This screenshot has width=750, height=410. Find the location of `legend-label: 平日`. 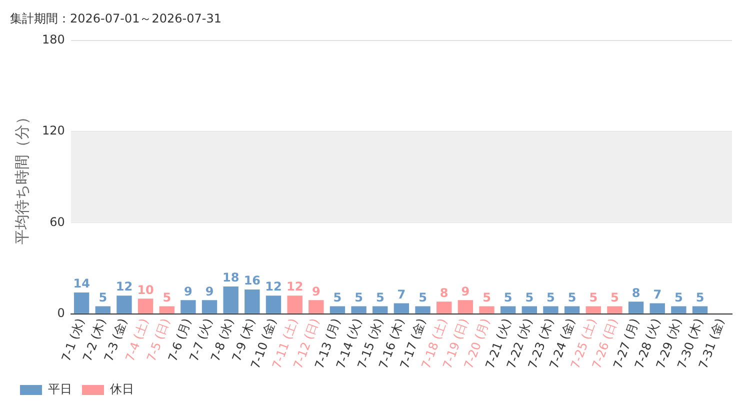

legend-label: 平日 is located at coordinates (60, 389).